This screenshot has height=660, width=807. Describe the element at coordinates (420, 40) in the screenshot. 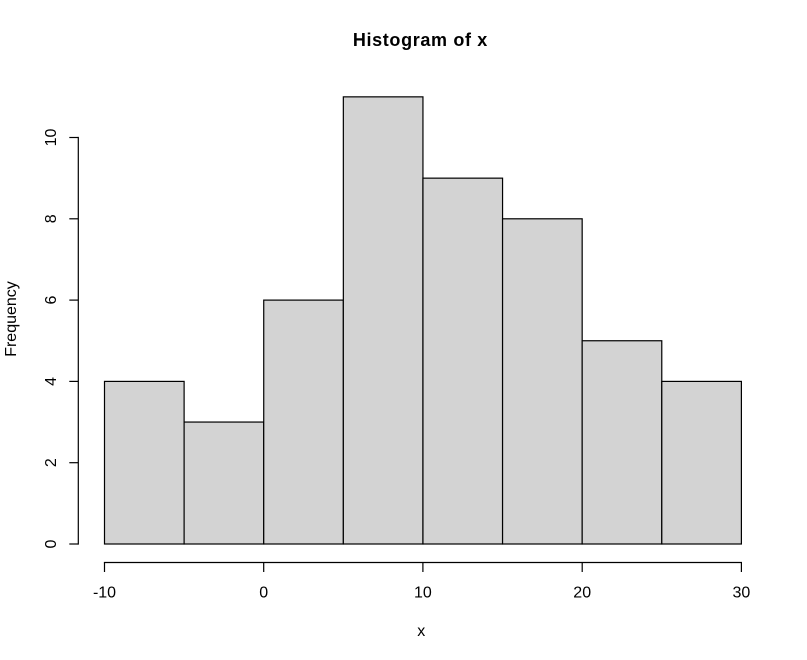

I see `svg-text: Histogram of x` at that location.